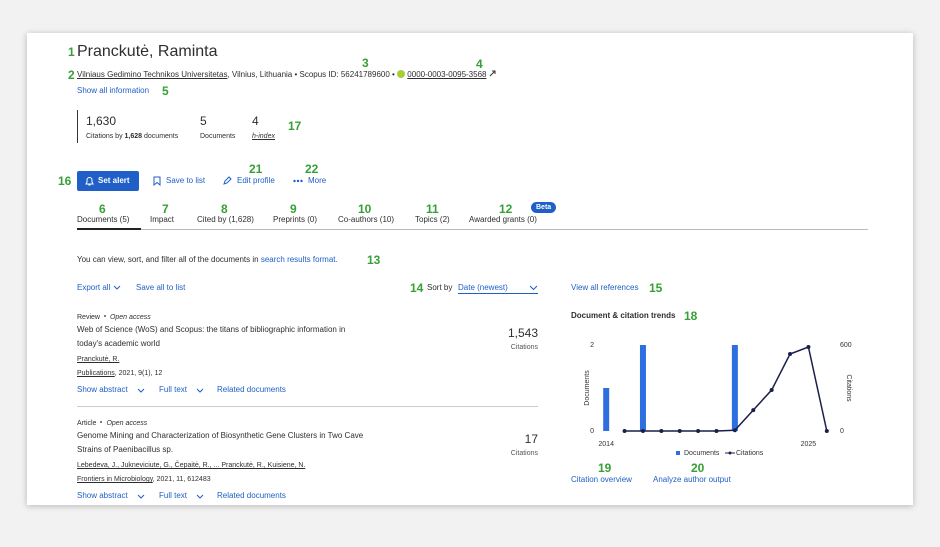 The height and width of the screenshot is (547, 940). Describe the element at coordinates (255, 121) in the screenshot. I see `metric-value: 4` at that location.